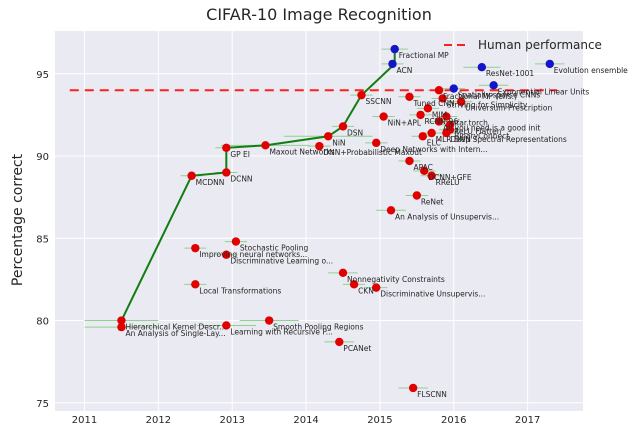  What do you see at coordinates (540, 45) in the screenshot?
I see `legend-label: Human performance` at bounding box center [540, 45].